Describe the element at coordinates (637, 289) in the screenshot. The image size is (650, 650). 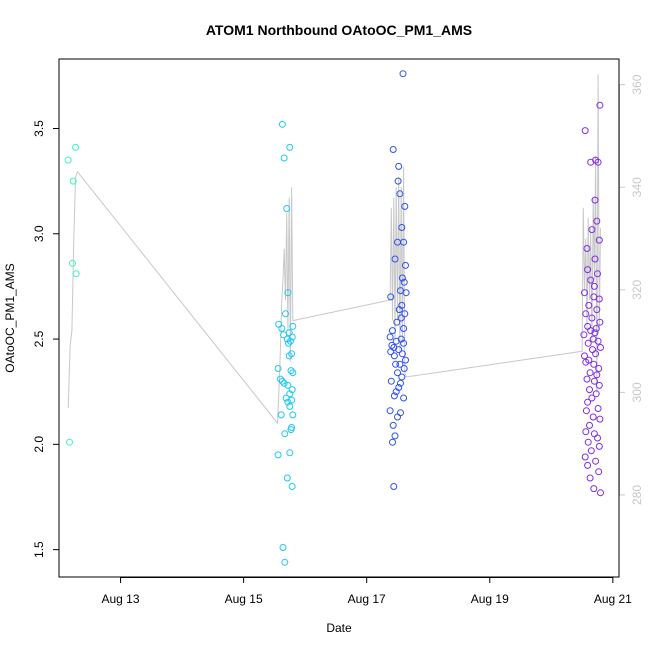
I see `y2-tick-label: 320` at that location.